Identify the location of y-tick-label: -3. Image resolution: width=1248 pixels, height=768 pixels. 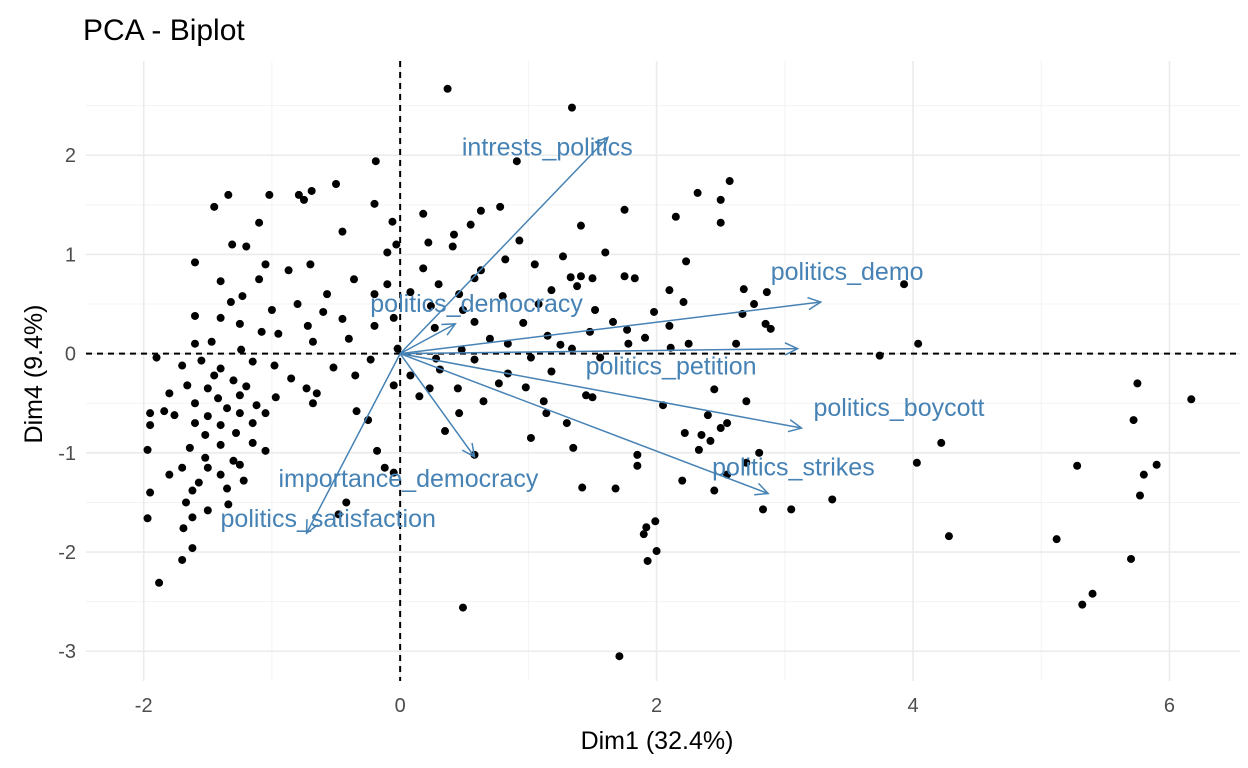
(67, 652).